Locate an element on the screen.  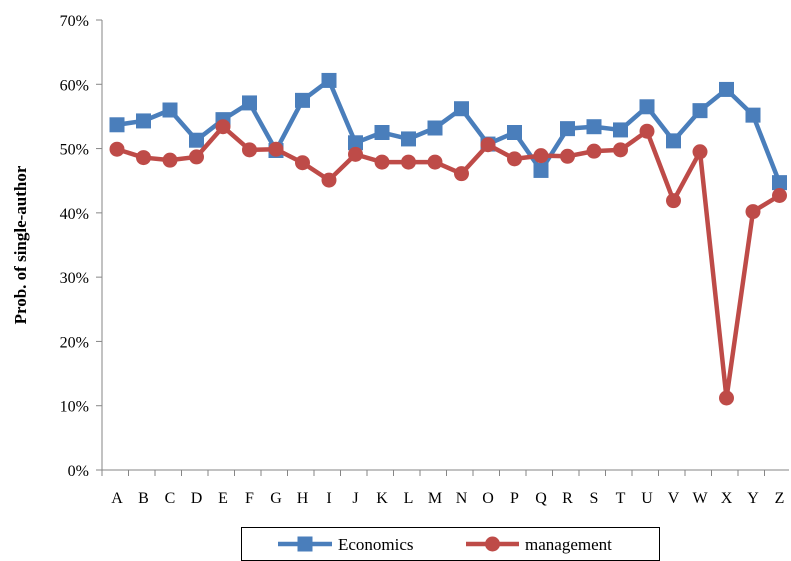
y-tick-label: 30% is located at coordinates (74, 278).